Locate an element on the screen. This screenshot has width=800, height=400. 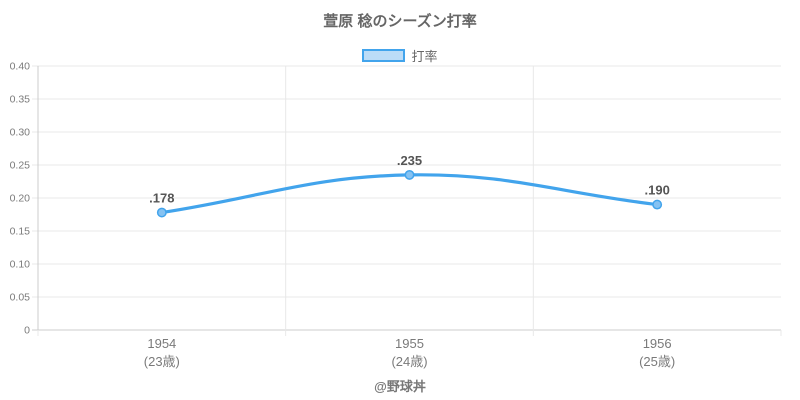
y-tick-label: 0.20 is located at coordinates (20, 199).